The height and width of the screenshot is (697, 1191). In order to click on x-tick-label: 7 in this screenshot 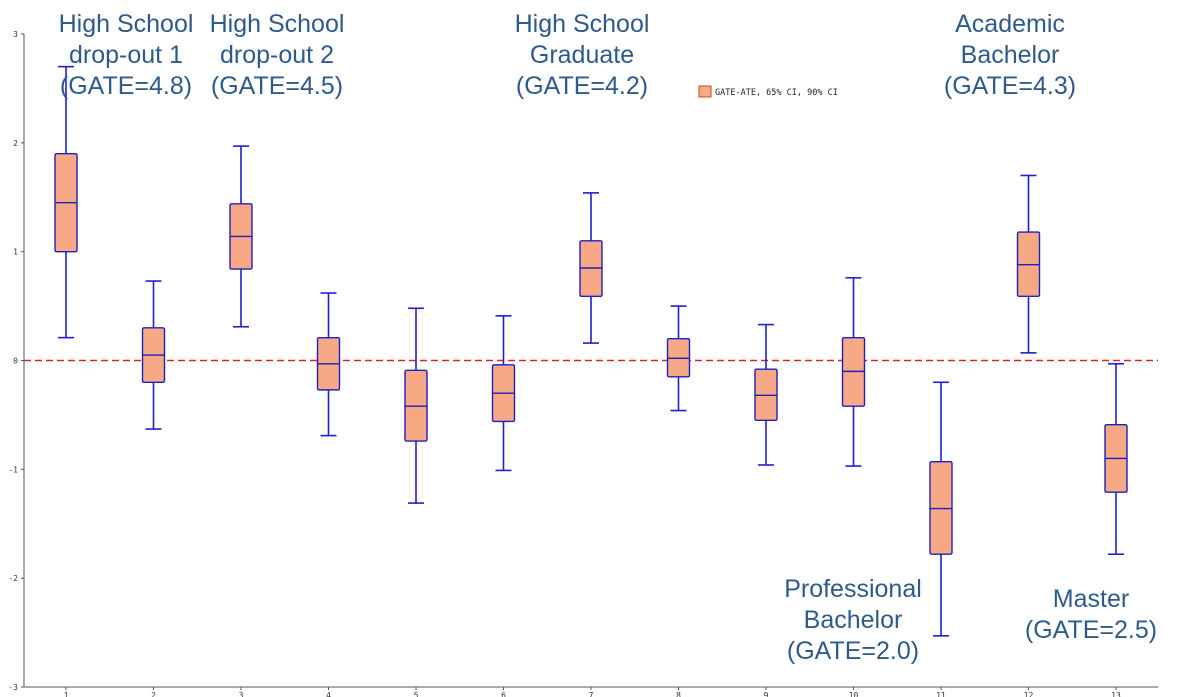, I will do `click(591, 694)`.